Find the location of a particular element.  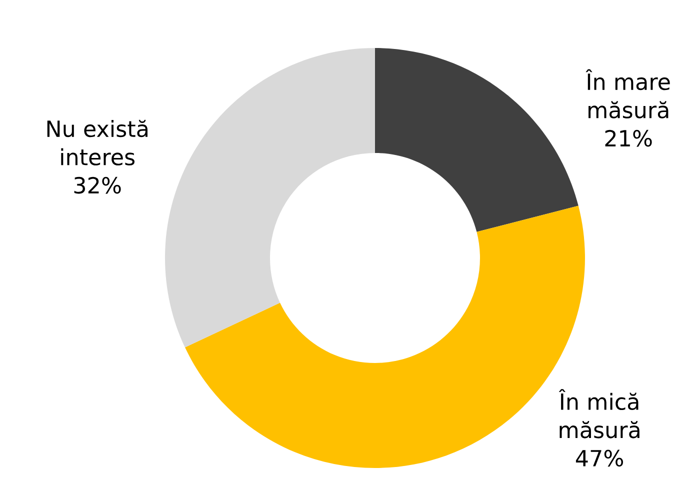

slice-label: În mică măsură is located at coordinates (599, 413).